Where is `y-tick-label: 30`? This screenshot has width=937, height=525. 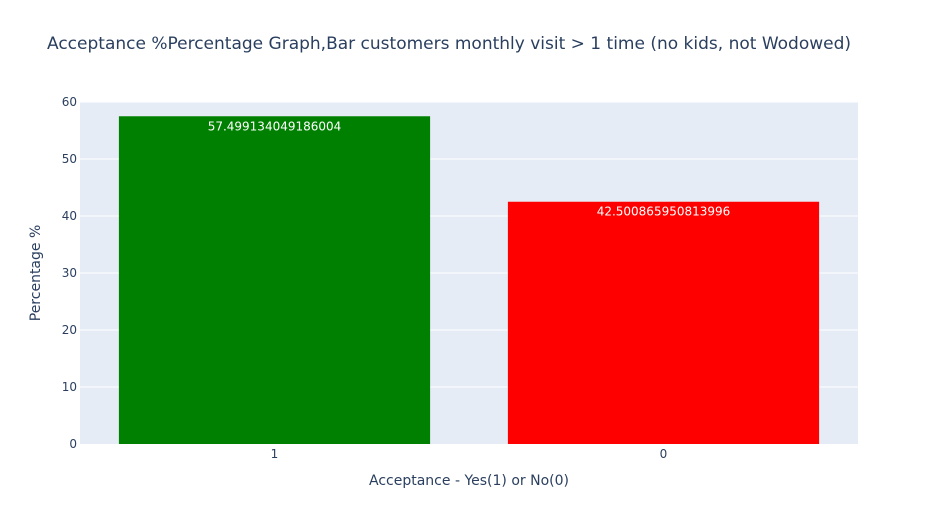
y-tick-label: 30 is located at coordinates (69, 273).